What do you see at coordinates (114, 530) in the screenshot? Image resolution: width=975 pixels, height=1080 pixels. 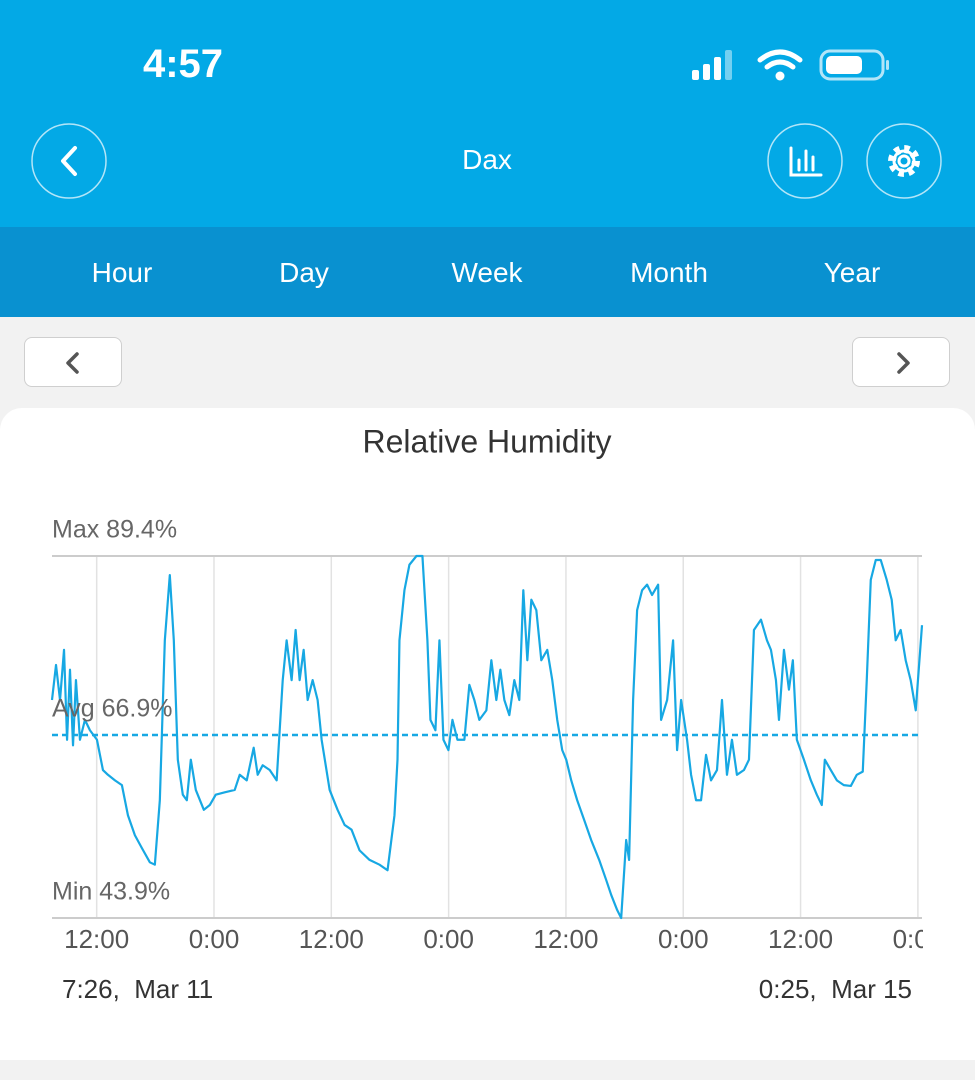 I see `reference-label: Max 89.4%` at bounding box center [114, 530].